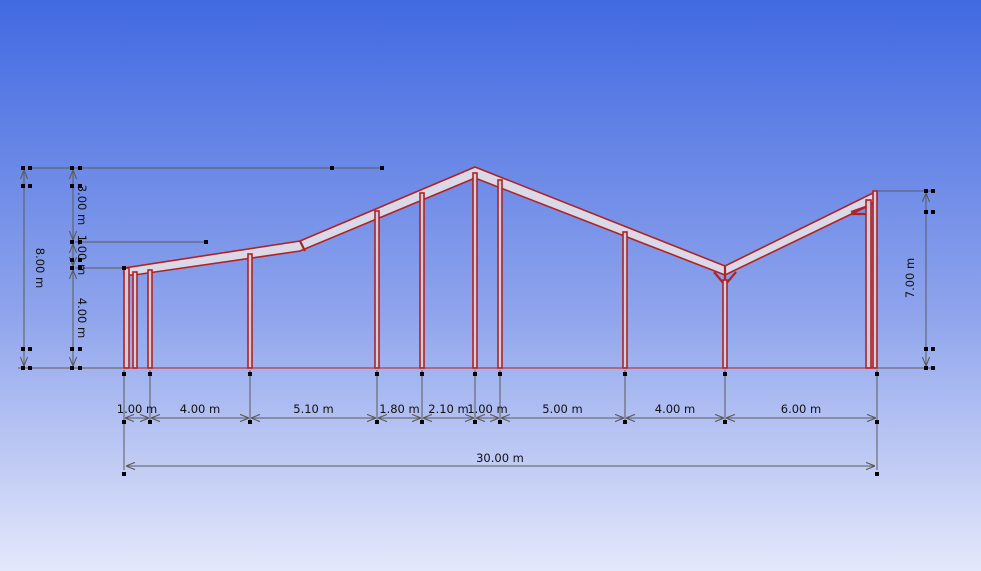 The width and height of the screenshot is (981, 571). I want to click on dim-left-top: 3.00 m, so click(82, 205).